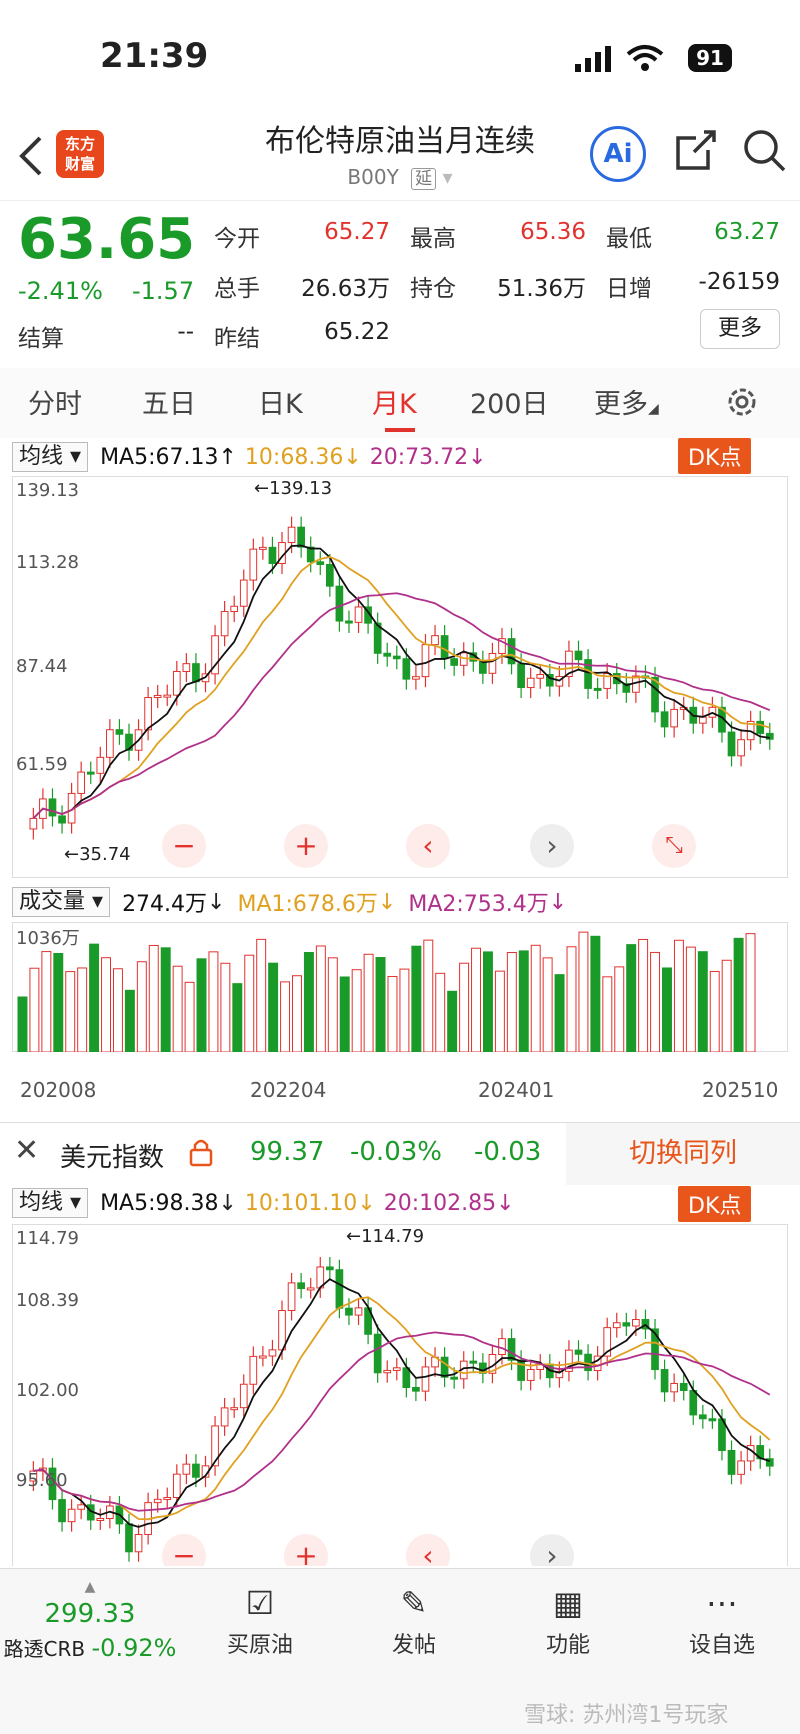 Image resolution: width=800 pixels, height=1734 pixels. Describe the element at coordinates (740, 329) in the screenshot. I see `more-button: 更多` at that location.